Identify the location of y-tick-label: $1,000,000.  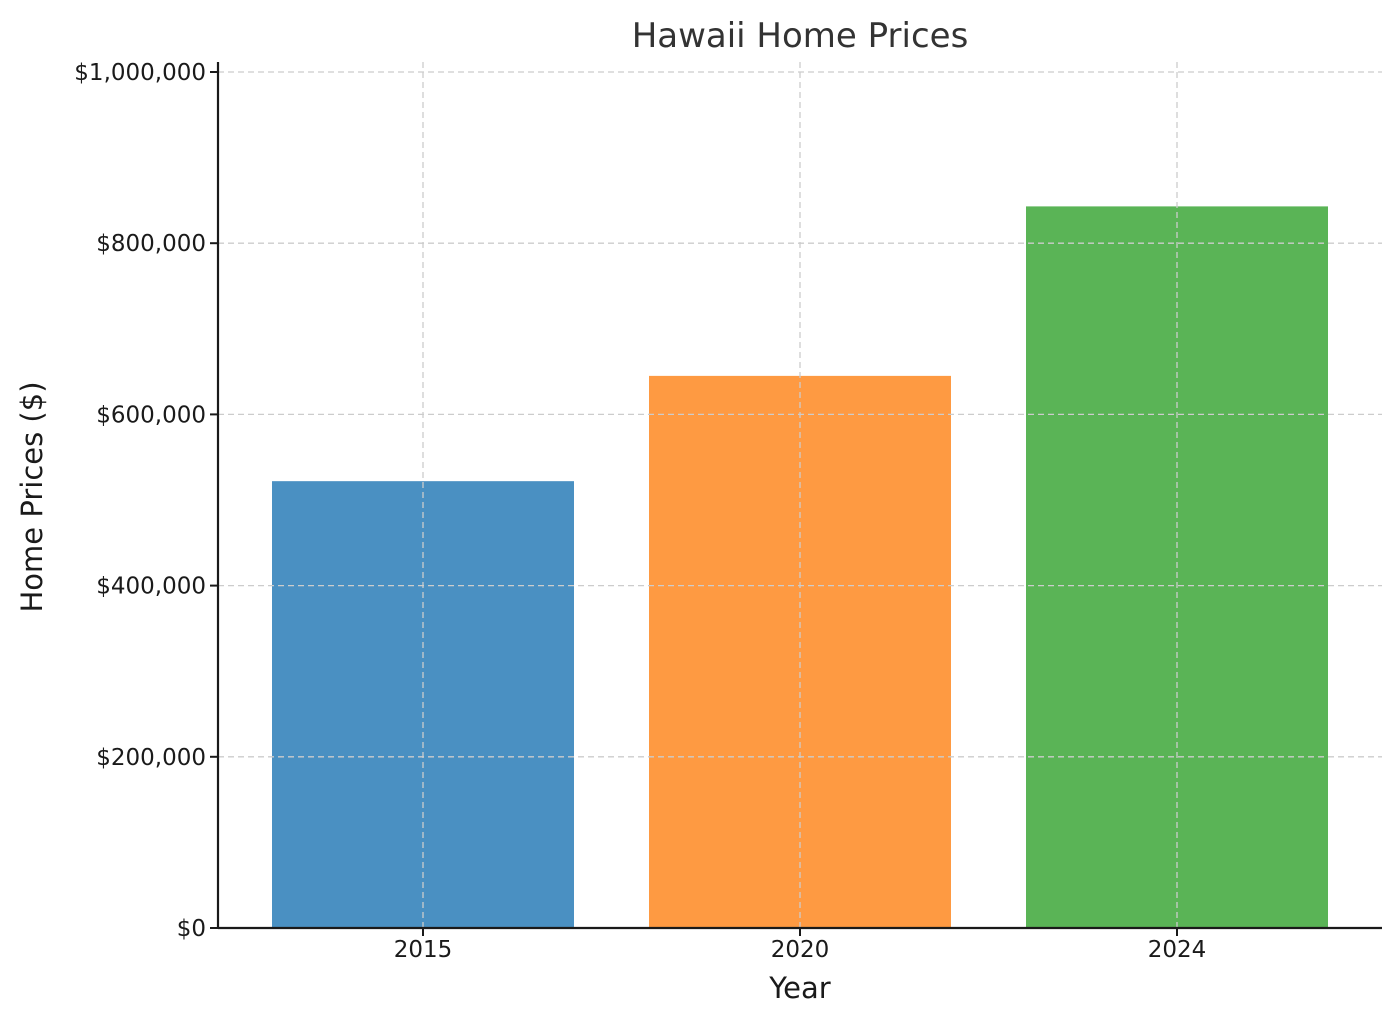
(140, 73).